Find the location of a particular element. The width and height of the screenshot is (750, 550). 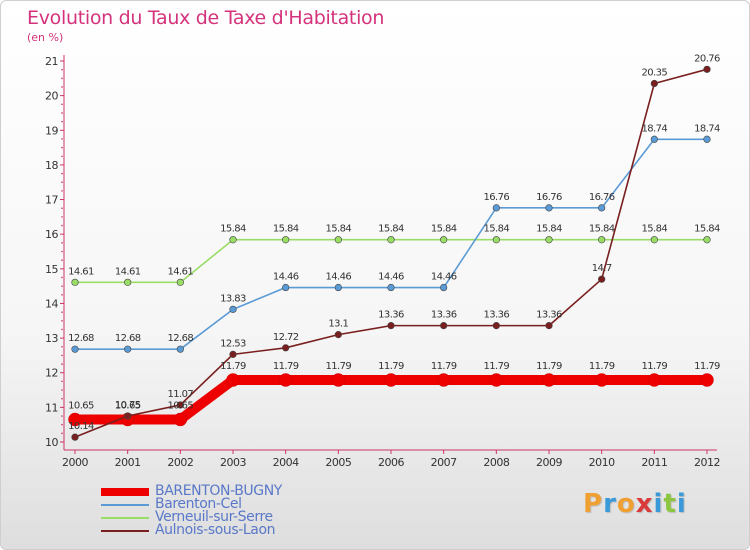

data-label: 18.74 is located at coordinates (655, 128).